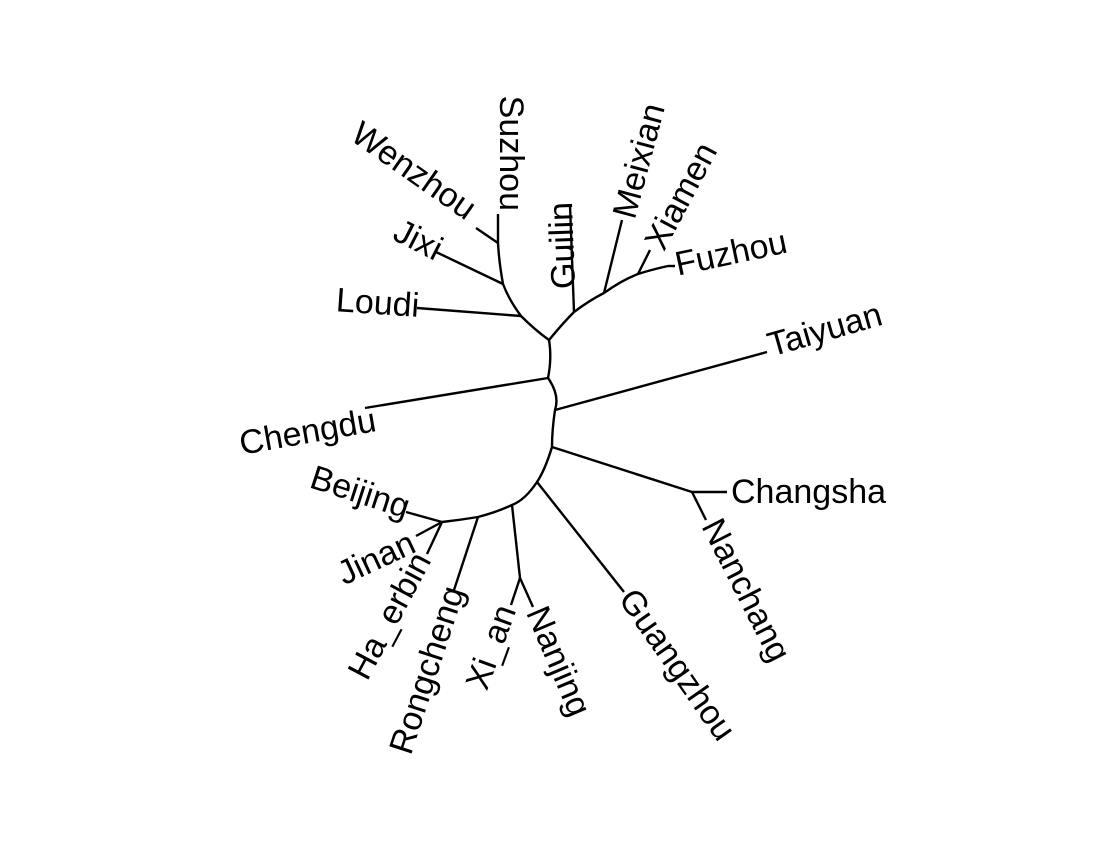  I want to click on tip-label-fuzhou: Fuzhou, so click(731, 253).